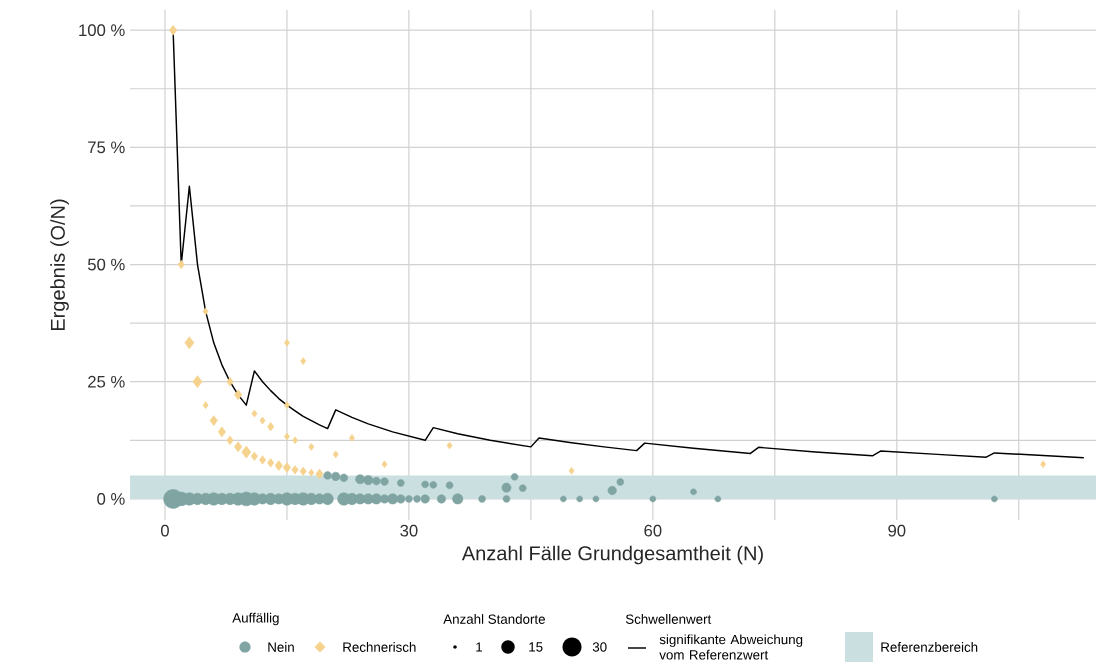  What do you see at coordinates (731, 647) in the screenshot?
I see `legend-label: signifikante Abweichung vom Referenzwert` at bounding box center [731, 647].